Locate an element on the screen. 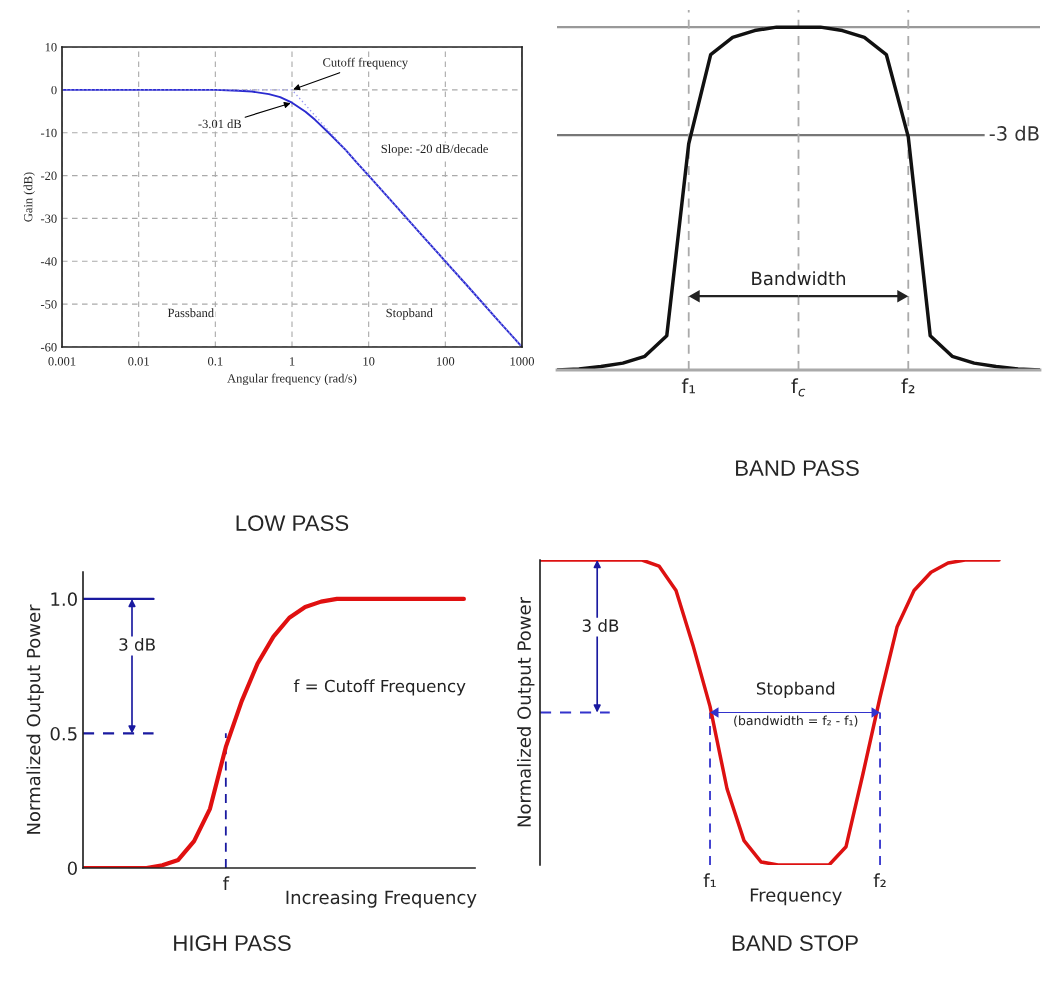  annotation: (bandwidth = f₂ - f₁) is located at coordinates (796, 721).